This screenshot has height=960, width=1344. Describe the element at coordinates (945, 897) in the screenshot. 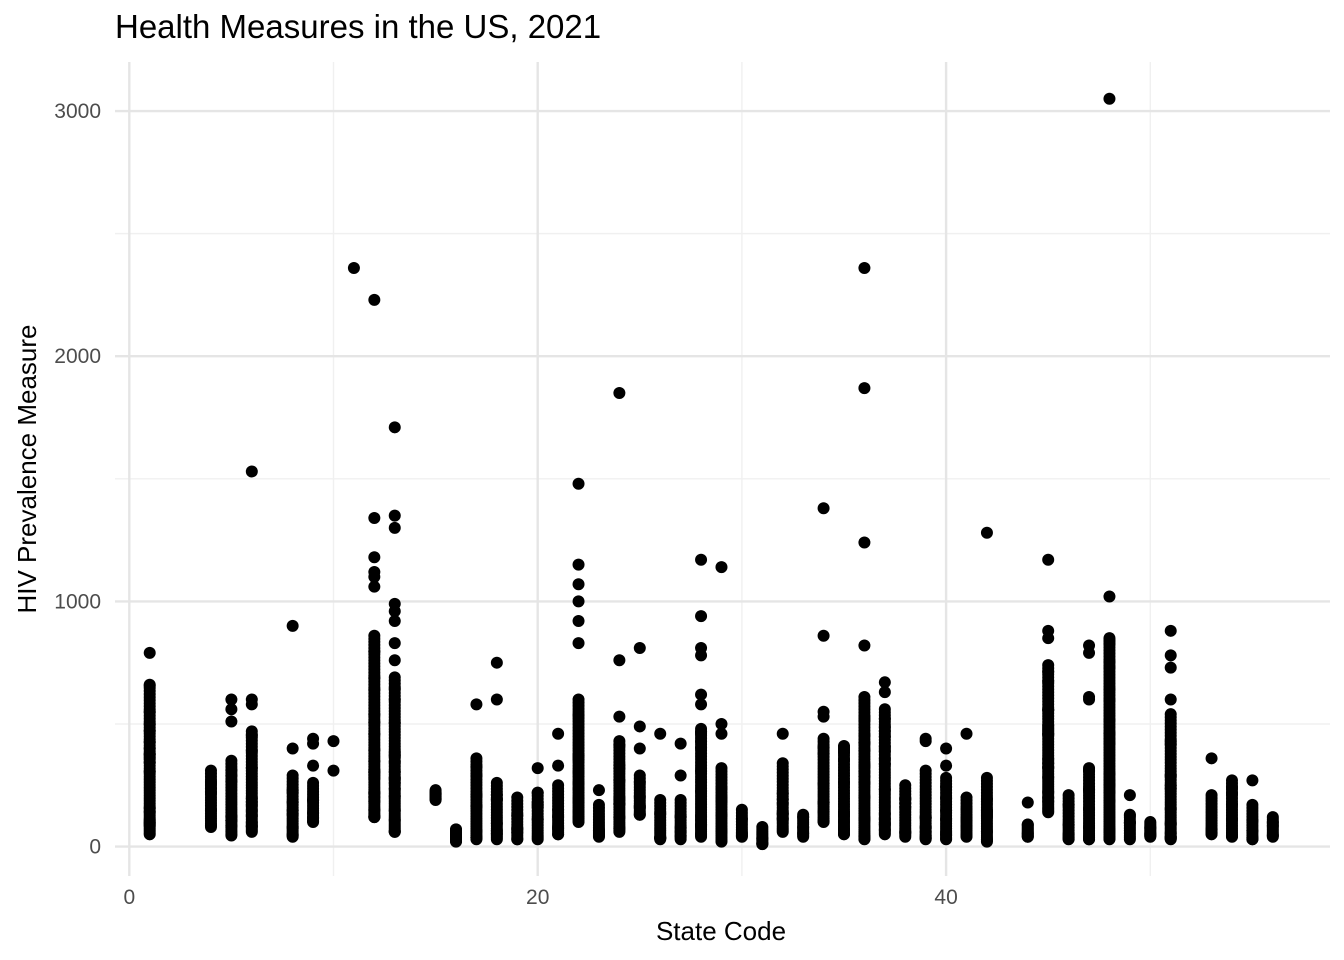

I see `x-tick-label: 40` at that location.